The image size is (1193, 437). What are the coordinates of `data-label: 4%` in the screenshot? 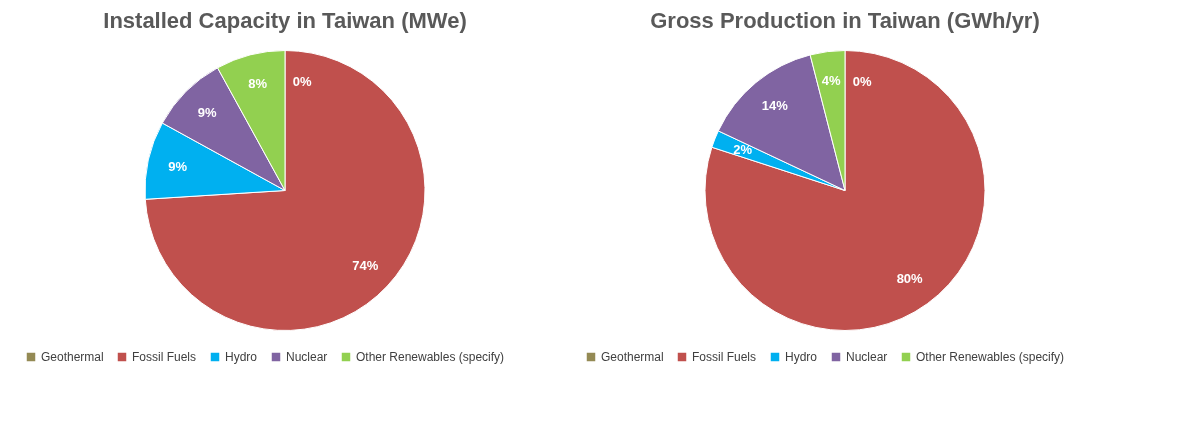 It's located at (831, 81).